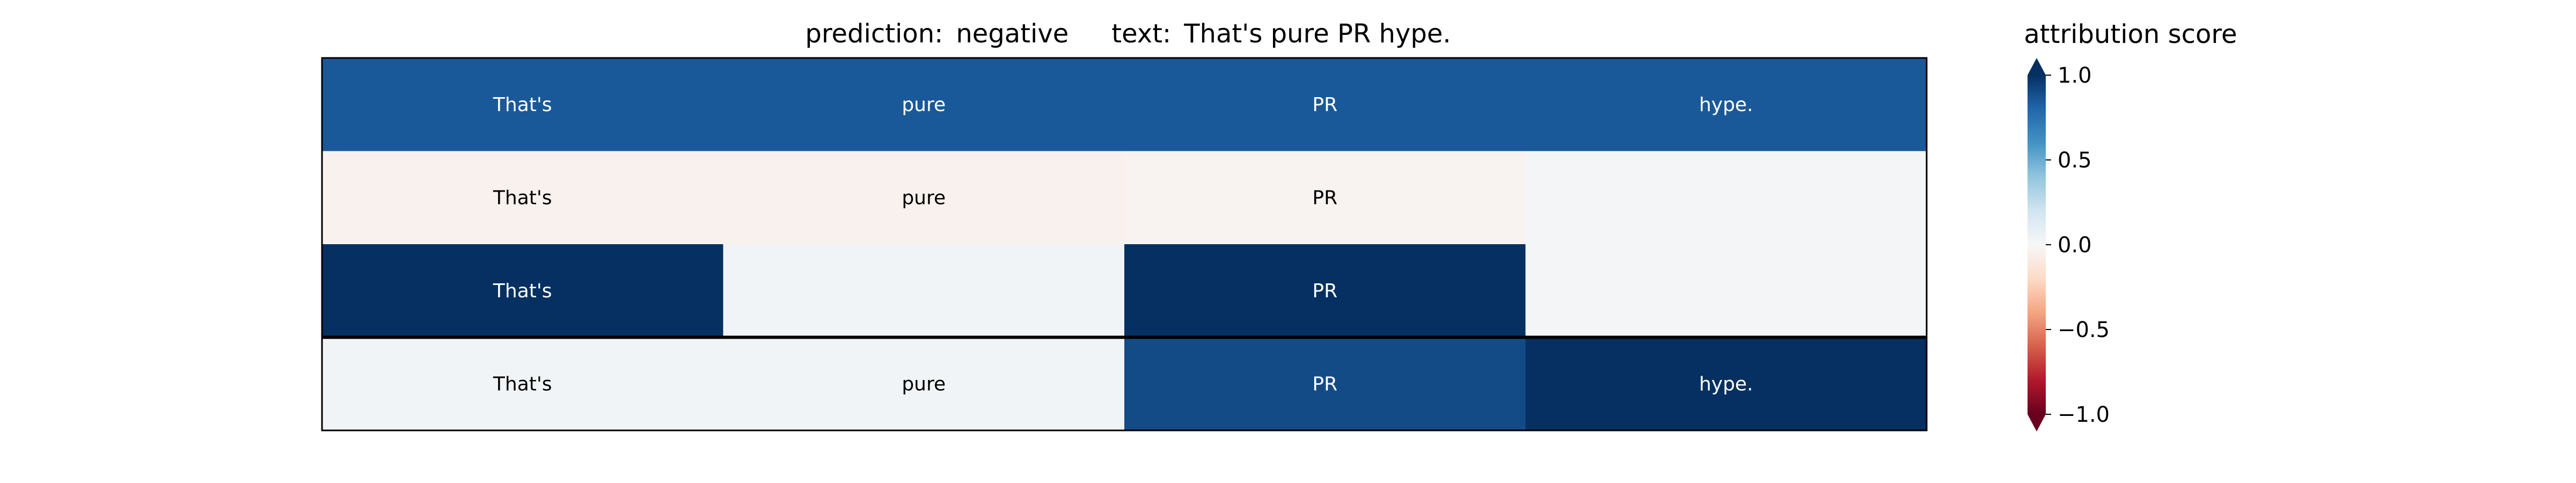 The width and height of the screenshot is (2576, 483). Describe the element at coordinates (2084, 330) in the screenshot. I see `colorbar-tick-label: −0.5` at that location.